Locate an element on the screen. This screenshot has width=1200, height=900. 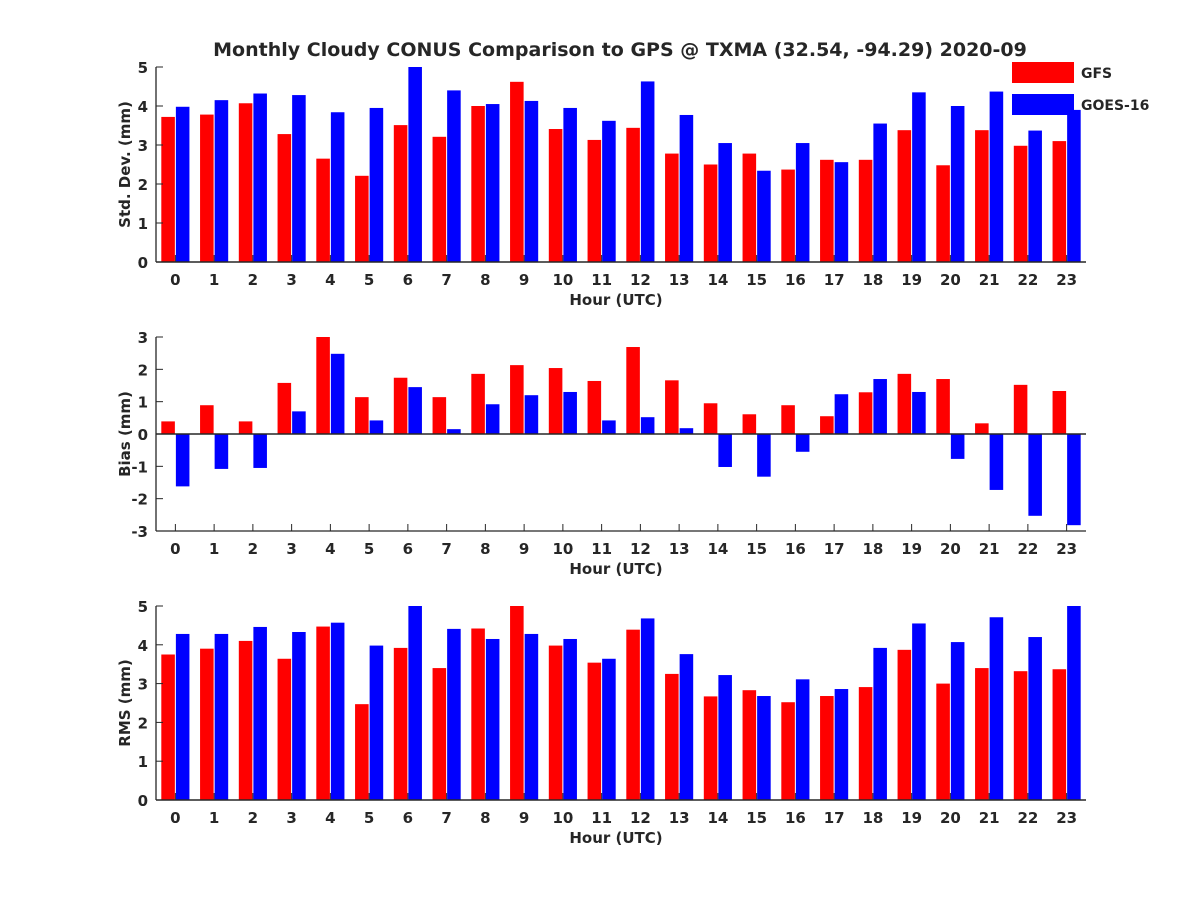
x-tick-label: 17 is located at coordinates (834, 549).